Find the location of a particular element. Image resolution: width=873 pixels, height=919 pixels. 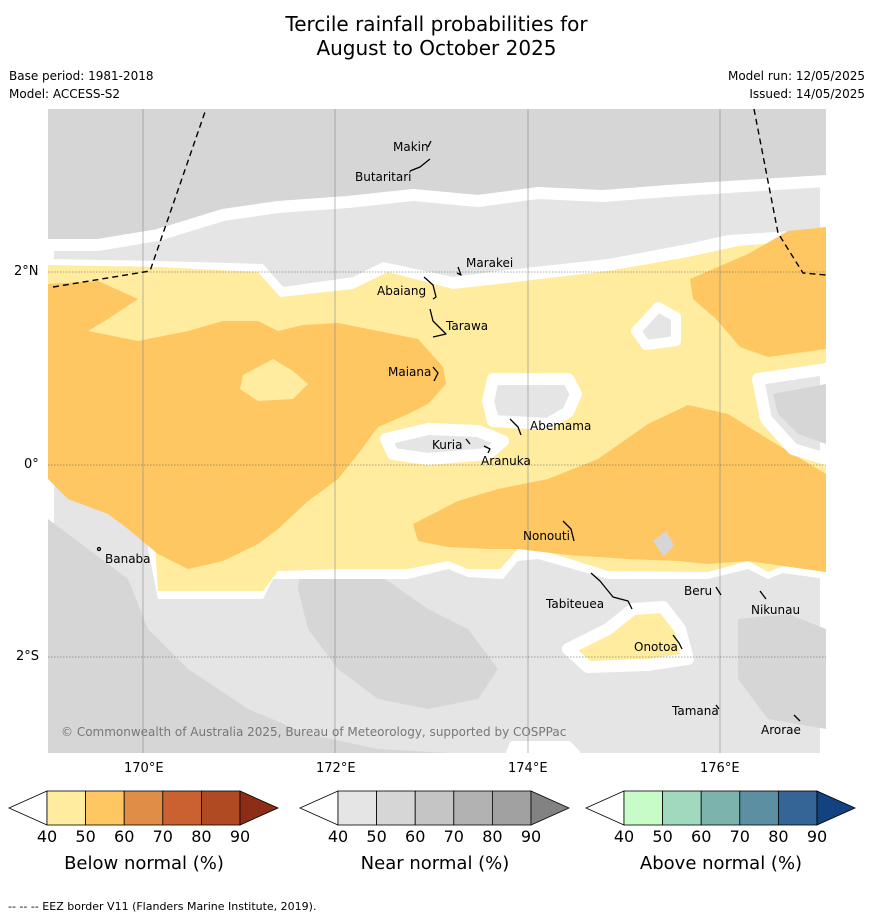

island-maiana: Maiana is located at coordinates (409, 372).